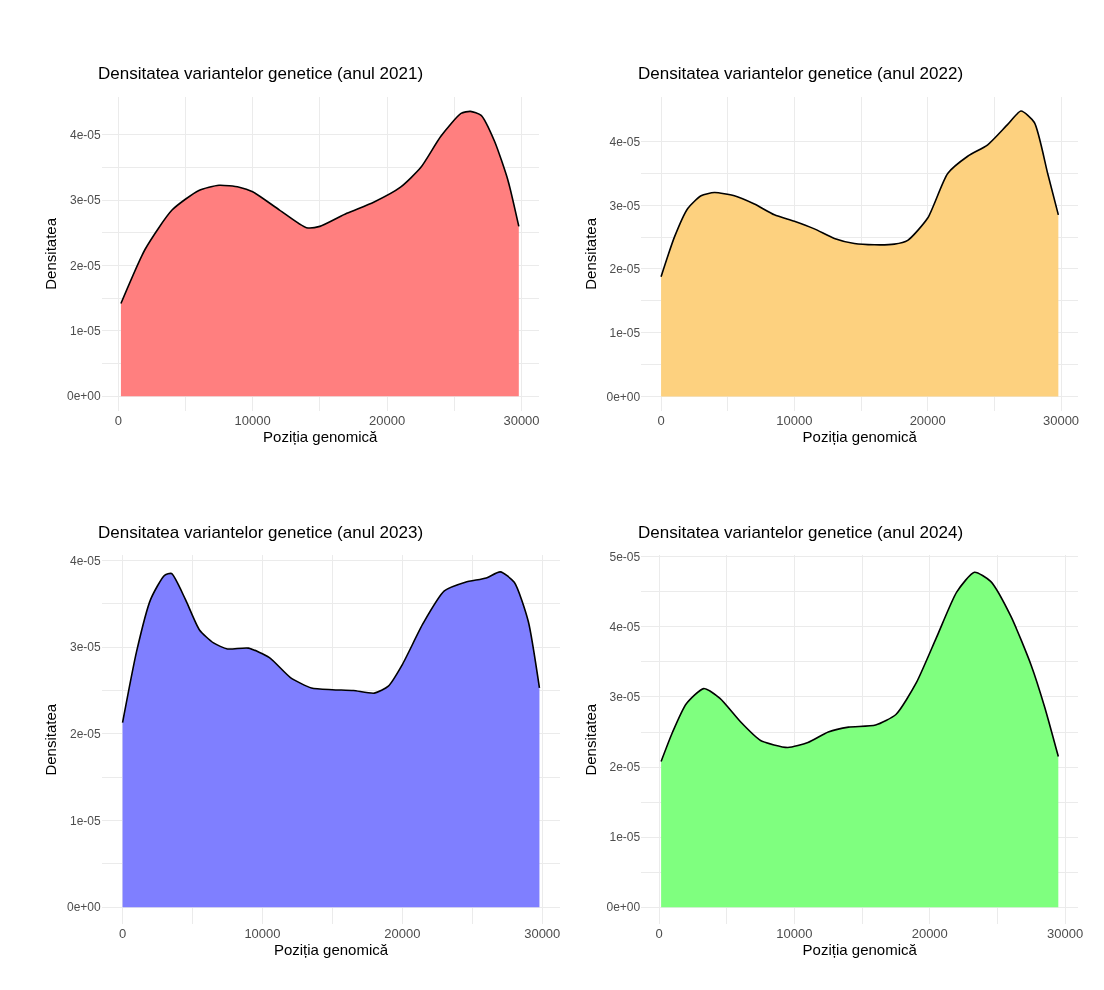 Image resolution: width=1104 pixels, height=990 pixels. Describe the element at coordinates (801, 532) in the screenshot. I see `chart-title: Densitatea variantelor genetice (anul 2024)` at that location.